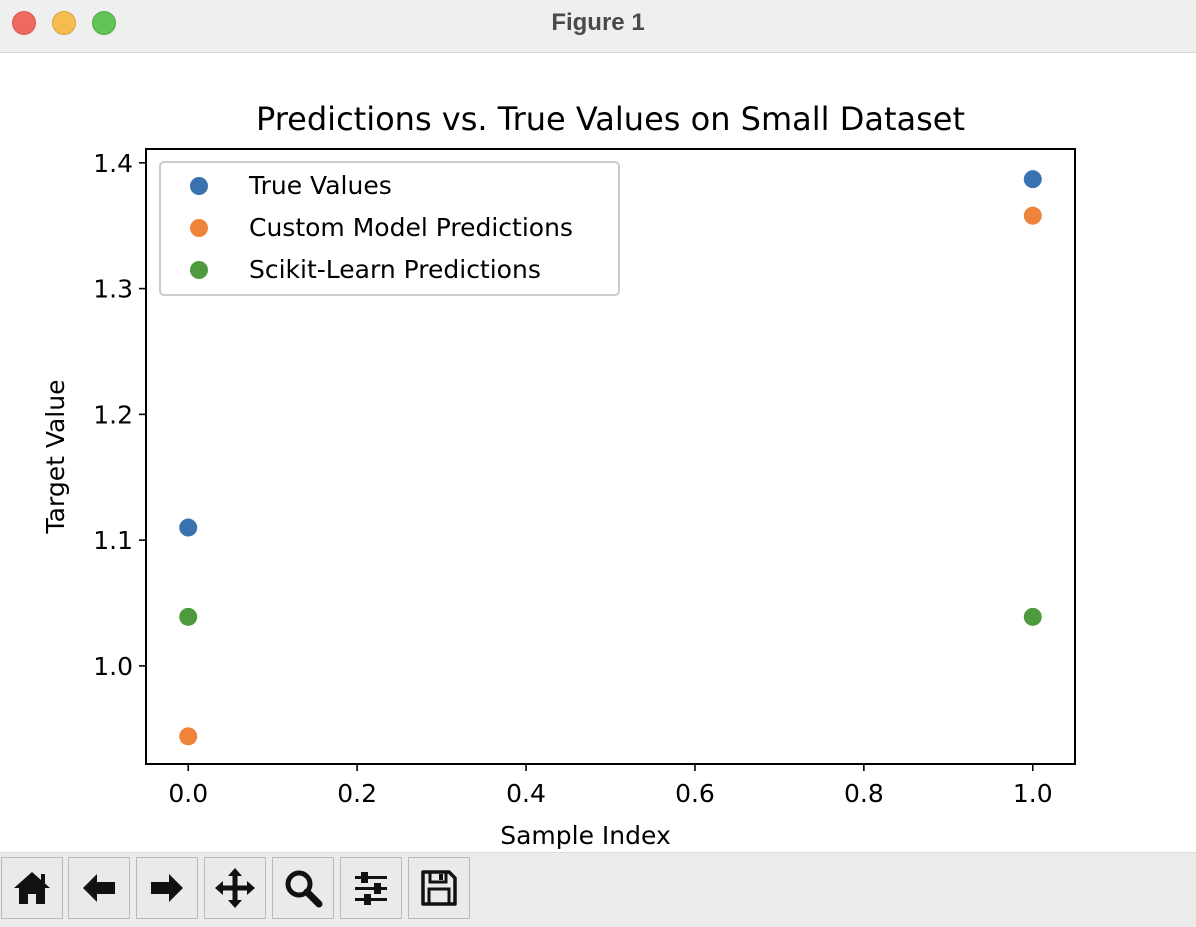 Image resolution: width=1196 pixels, height=927 pixels. I want to click on move-icon, so click(235, 888).